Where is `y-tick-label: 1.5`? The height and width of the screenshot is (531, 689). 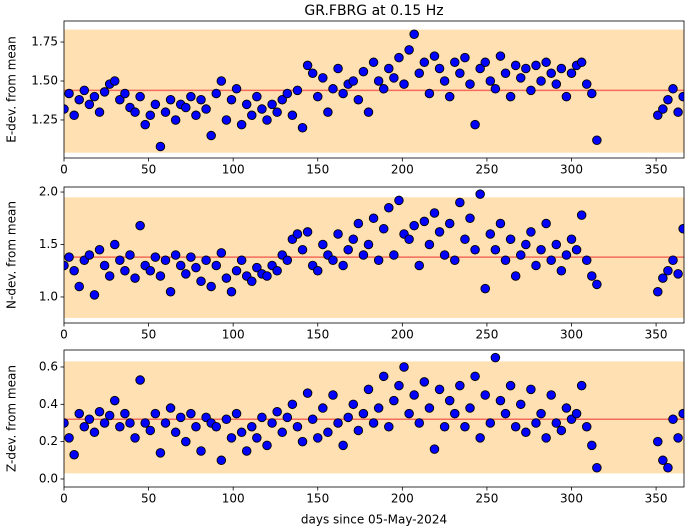 y-tick-label: 1.5 is located at coordinates (48, 244).